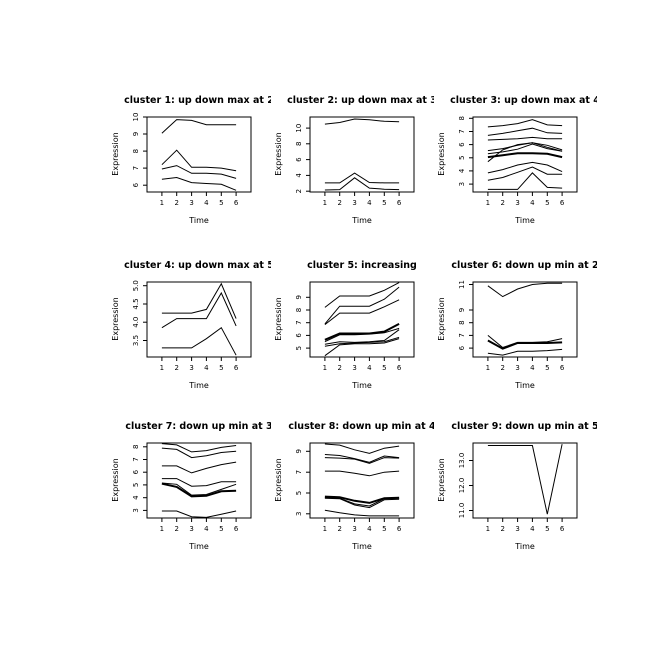  Describe the element at coordinates (136, 117) in the screenshot. I see `svg-text: 10` at that location.